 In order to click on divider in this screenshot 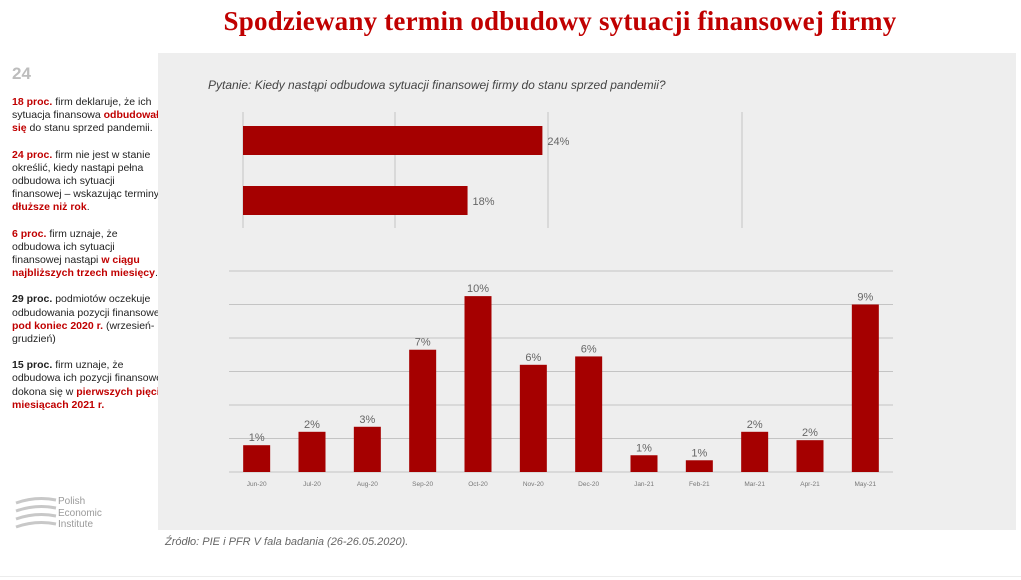, I will do `click(510, 576)`.